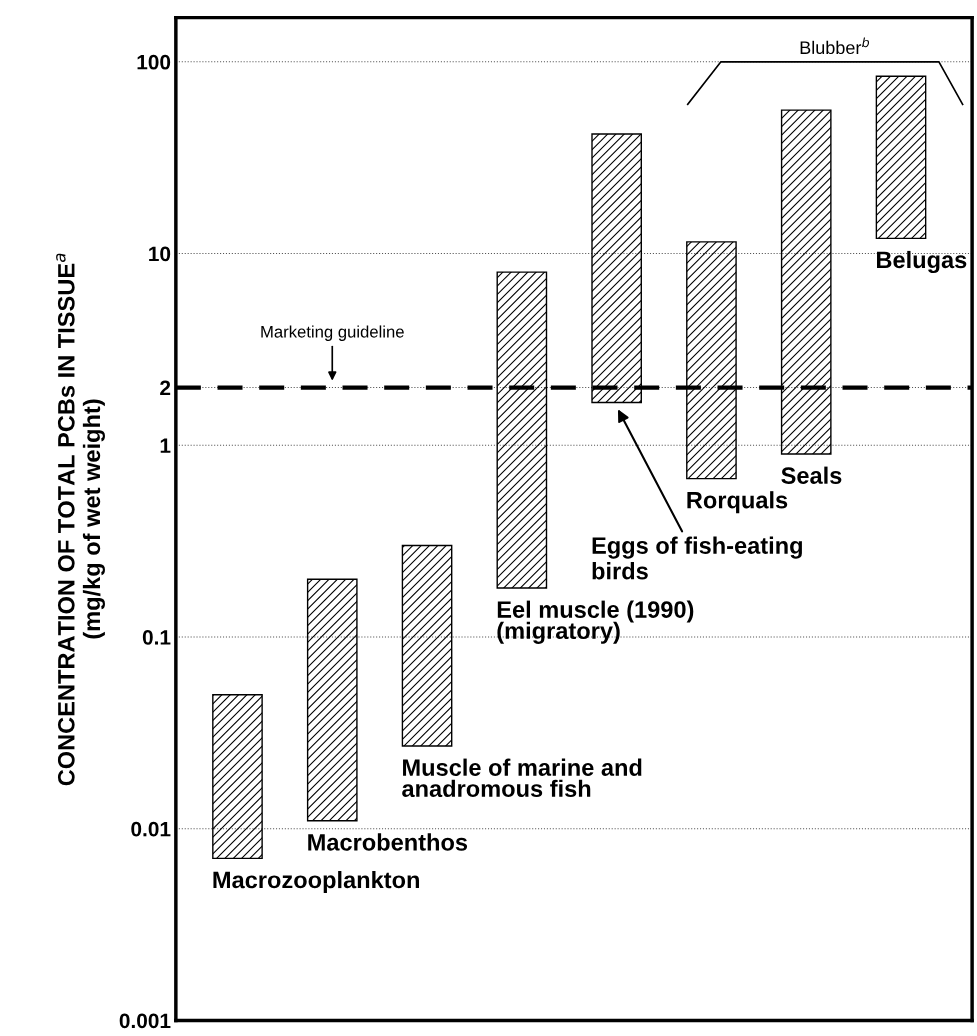  What do you see at coordinates (332, 333) in the screenshot?
I see `ref-line-label: Marketing guideline` at bounding box center [332, 333].